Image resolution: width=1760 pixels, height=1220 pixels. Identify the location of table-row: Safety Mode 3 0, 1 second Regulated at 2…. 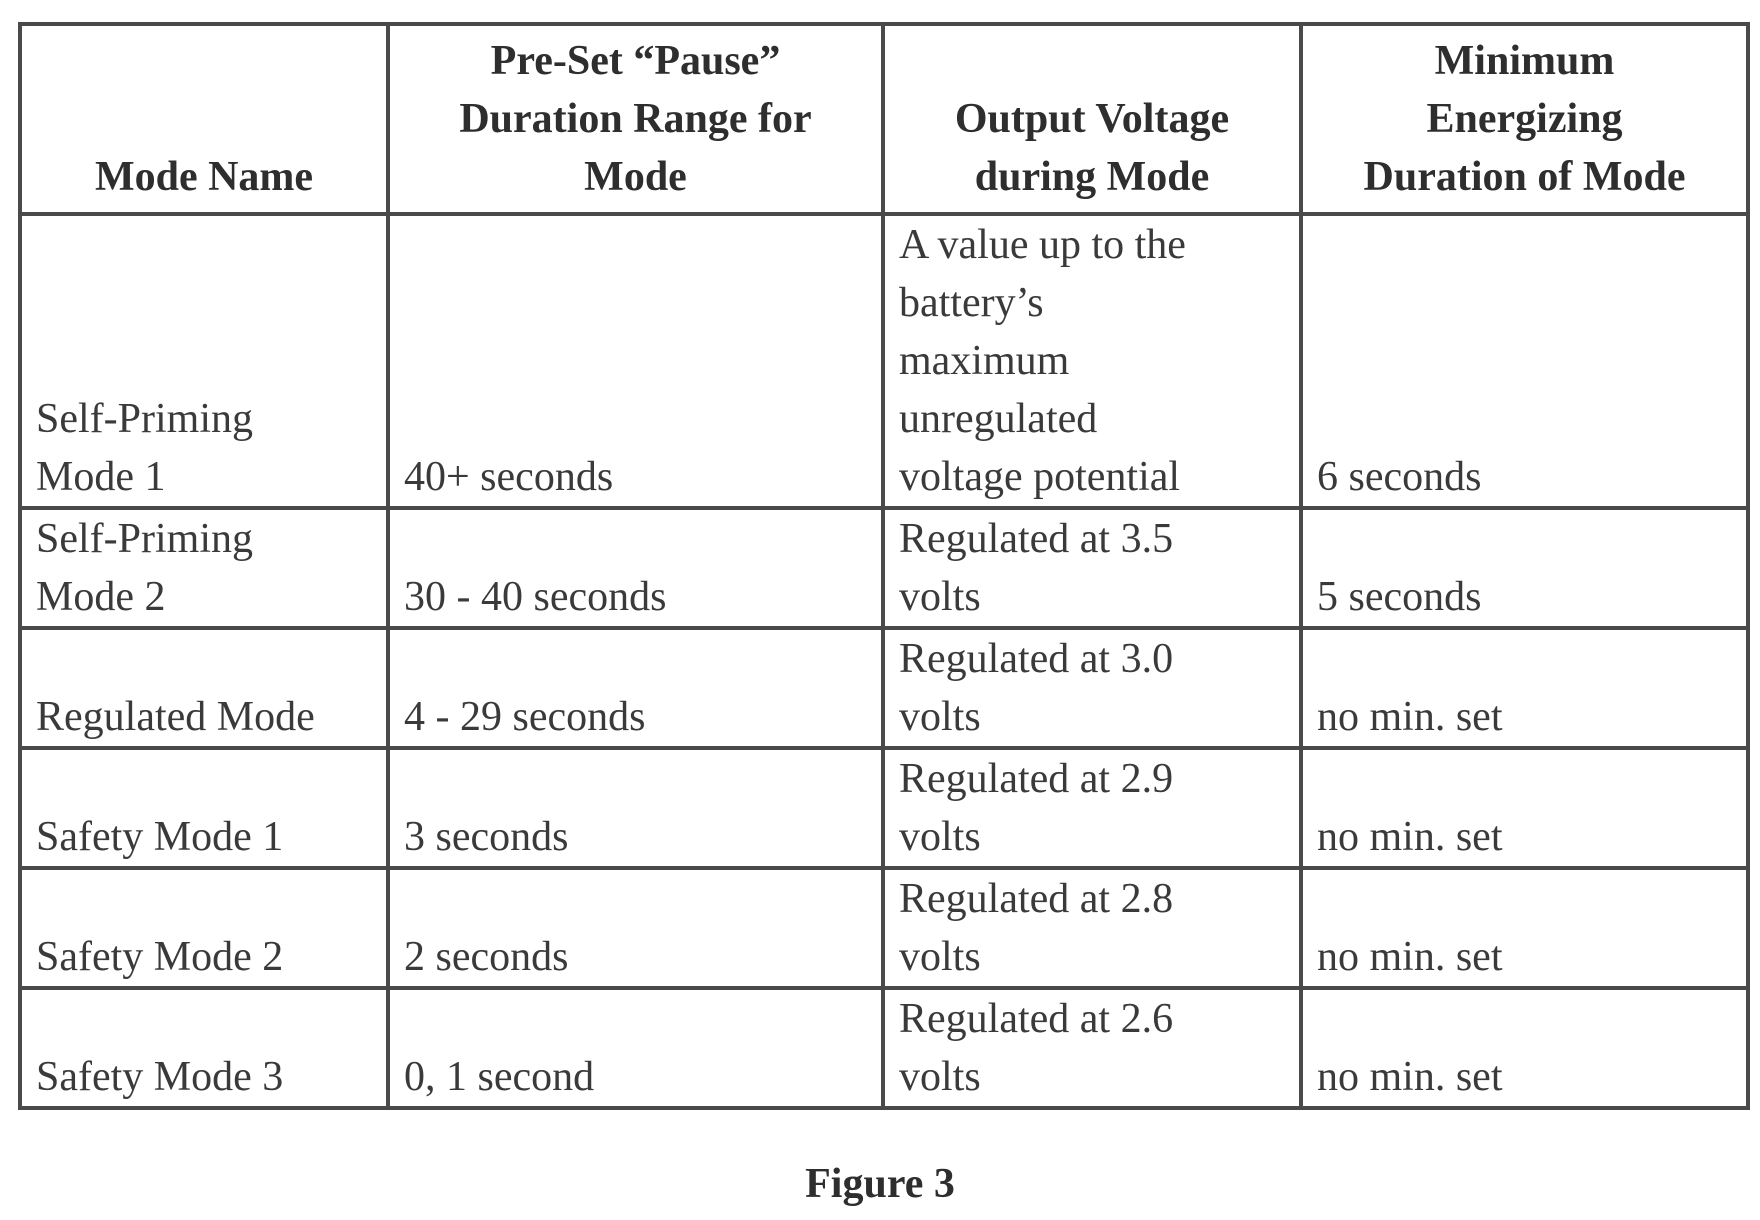
(884, 1048).